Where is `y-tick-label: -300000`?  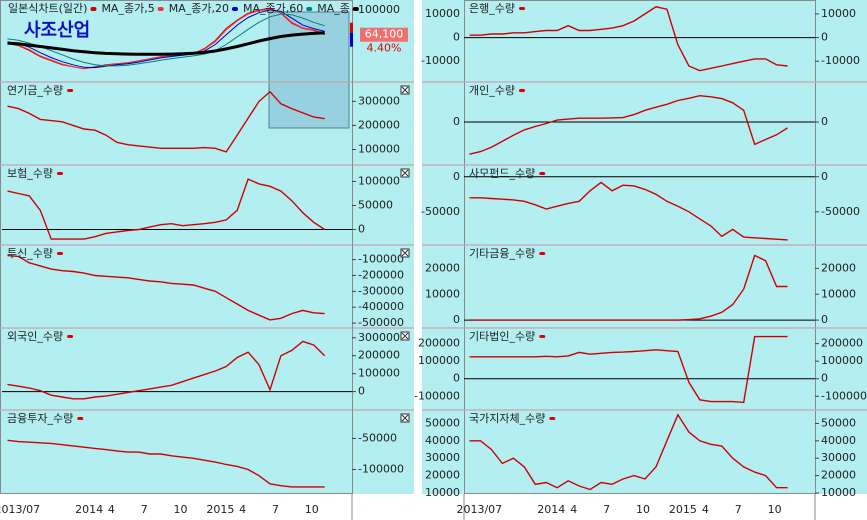 y-tick-label: -300000 is located at coordinates (381, 290).